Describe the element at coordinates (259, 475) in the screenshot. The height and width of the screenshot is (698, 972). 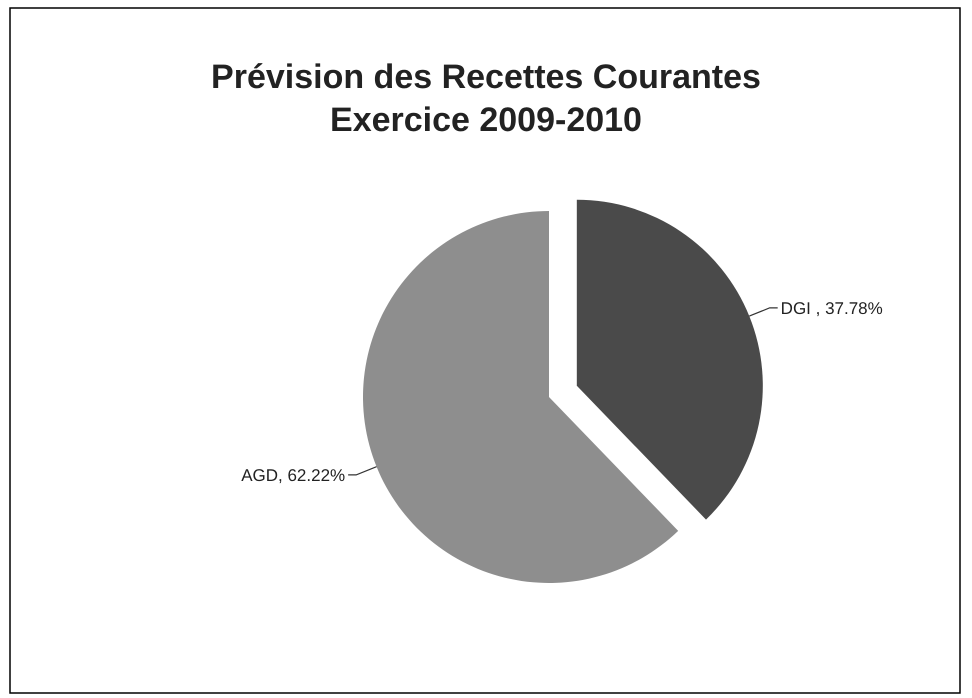
I see `slice-label: AGD` at that location.